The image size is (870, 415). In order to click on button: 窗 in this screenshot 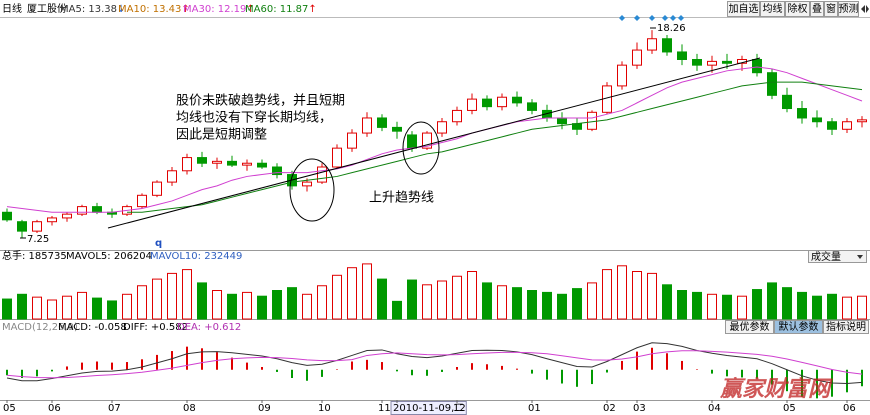, I will do `click(831, 8)`.